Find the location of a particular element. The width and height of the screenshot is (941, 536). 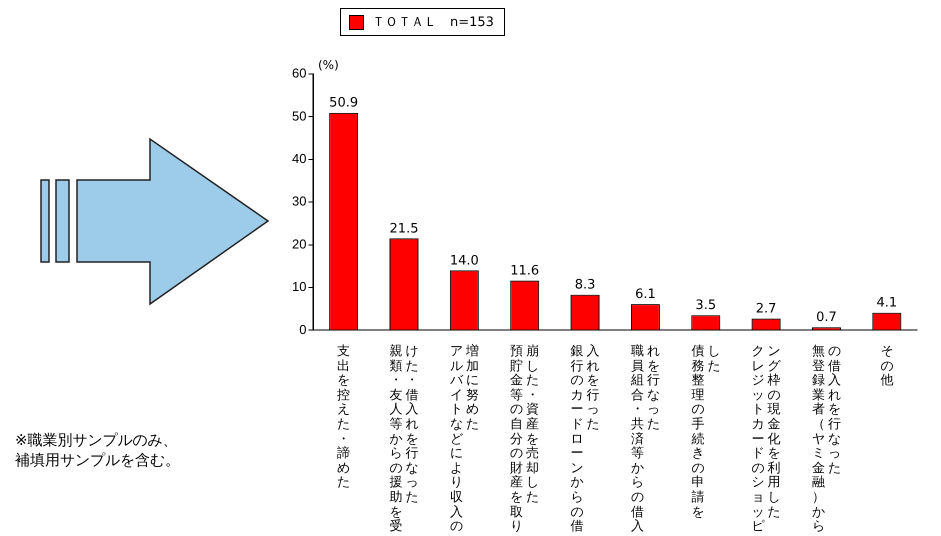

data-label: 14.0 is located at coordinates (464, 260).